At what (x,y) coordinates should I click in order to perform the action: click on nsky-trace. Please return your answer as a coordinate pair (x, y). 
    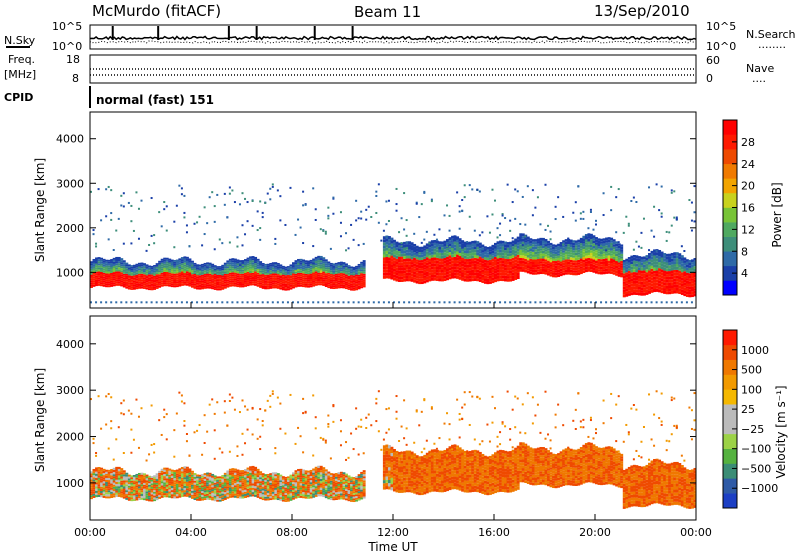
    Looking at the image, I should click on (393, 38).